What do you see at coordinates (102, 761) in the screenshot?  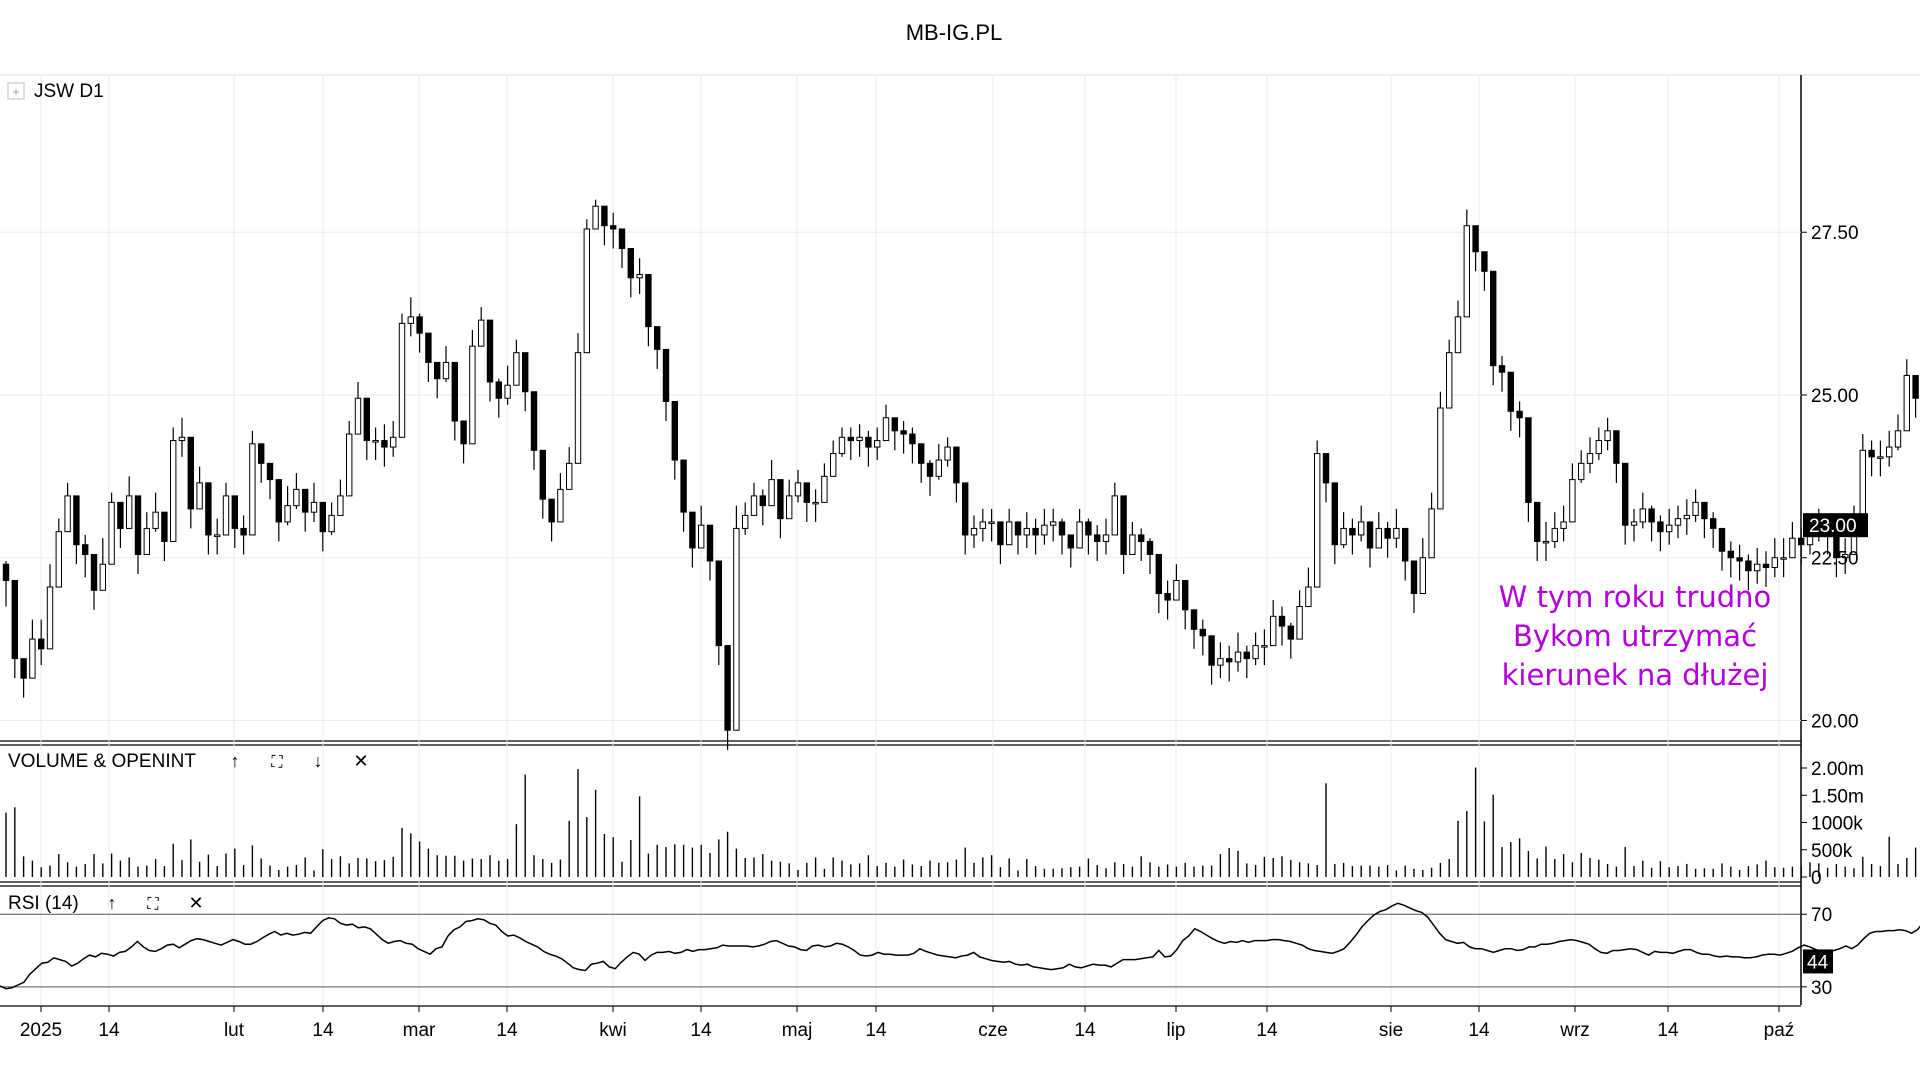 I see `volume-title: VOLUME & OPENINT` at bounding box center [102, 761].